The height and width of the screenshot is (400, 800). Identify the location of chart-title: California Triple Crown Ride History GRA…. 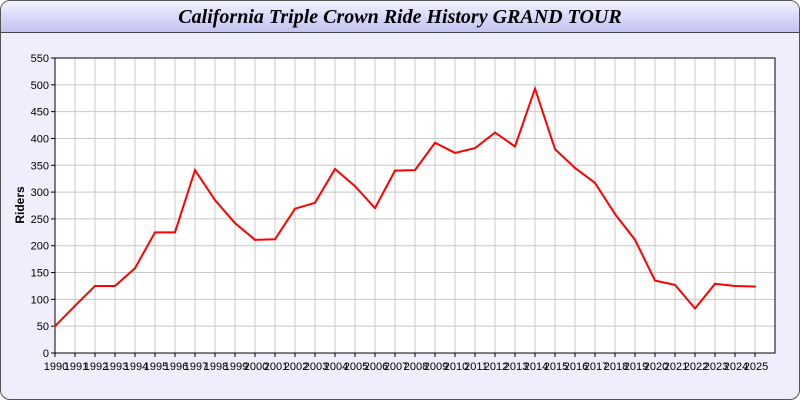
(400, 17).